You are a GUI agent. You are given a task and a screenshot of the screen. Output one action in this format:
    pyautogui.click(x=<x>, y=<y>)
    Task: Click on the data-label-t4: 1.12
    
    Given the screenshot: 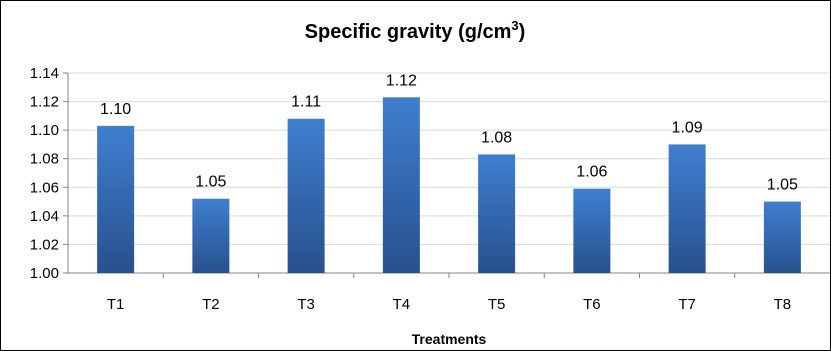 What is the action you would take?
    pyautogui.click(x=401, y=80)
    